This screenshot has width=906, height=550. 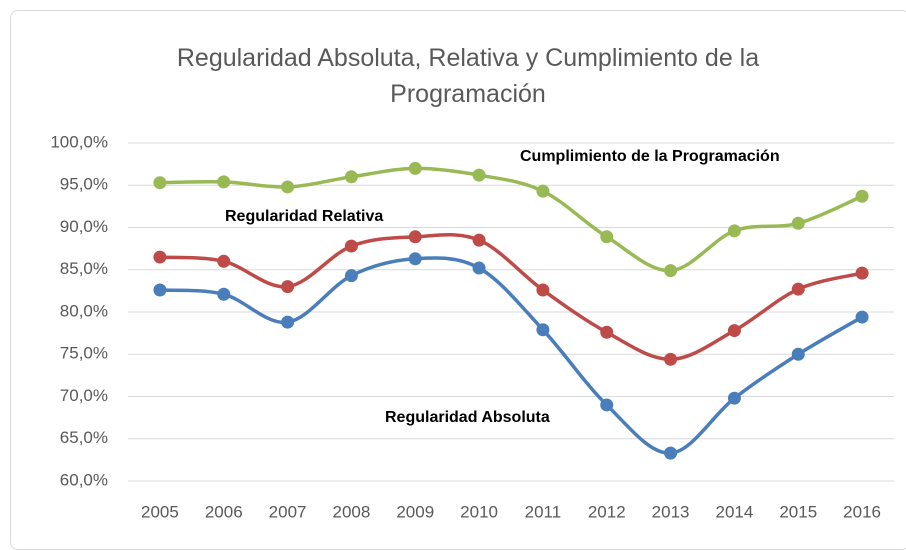 What do you see at coordinates (415, 511) in the screenshot?
I see `x-tick-label: 2009` at bounding box center [415, 511].